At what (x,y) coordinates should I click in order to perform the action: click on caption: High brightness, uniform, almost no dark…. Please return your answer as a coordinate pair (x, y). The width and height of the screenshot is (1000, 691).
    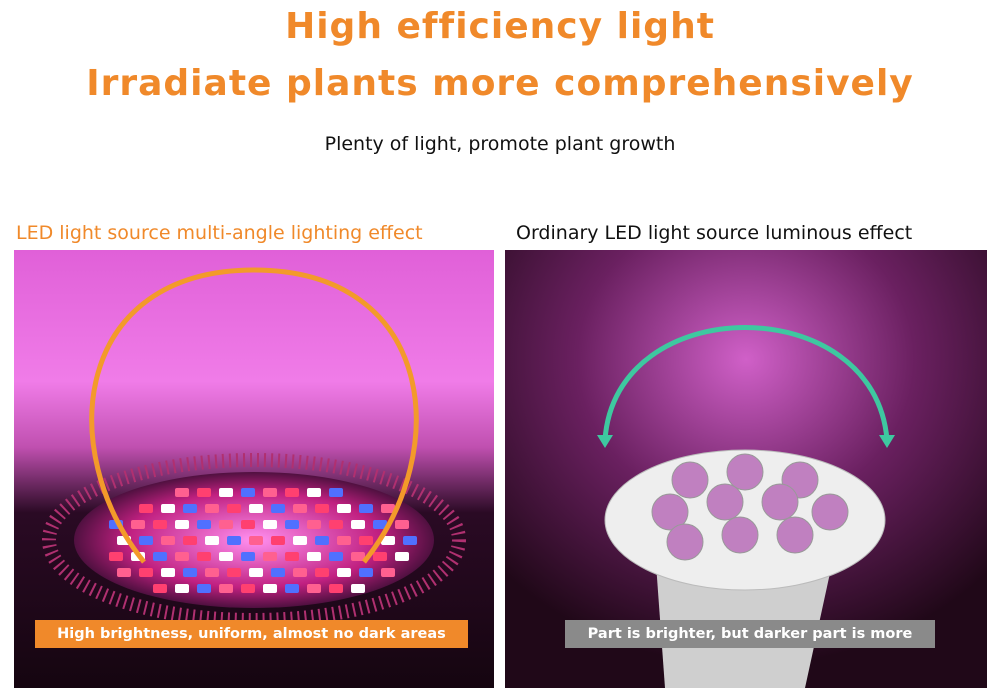
    Looking at the image, I should click on (251, 634).